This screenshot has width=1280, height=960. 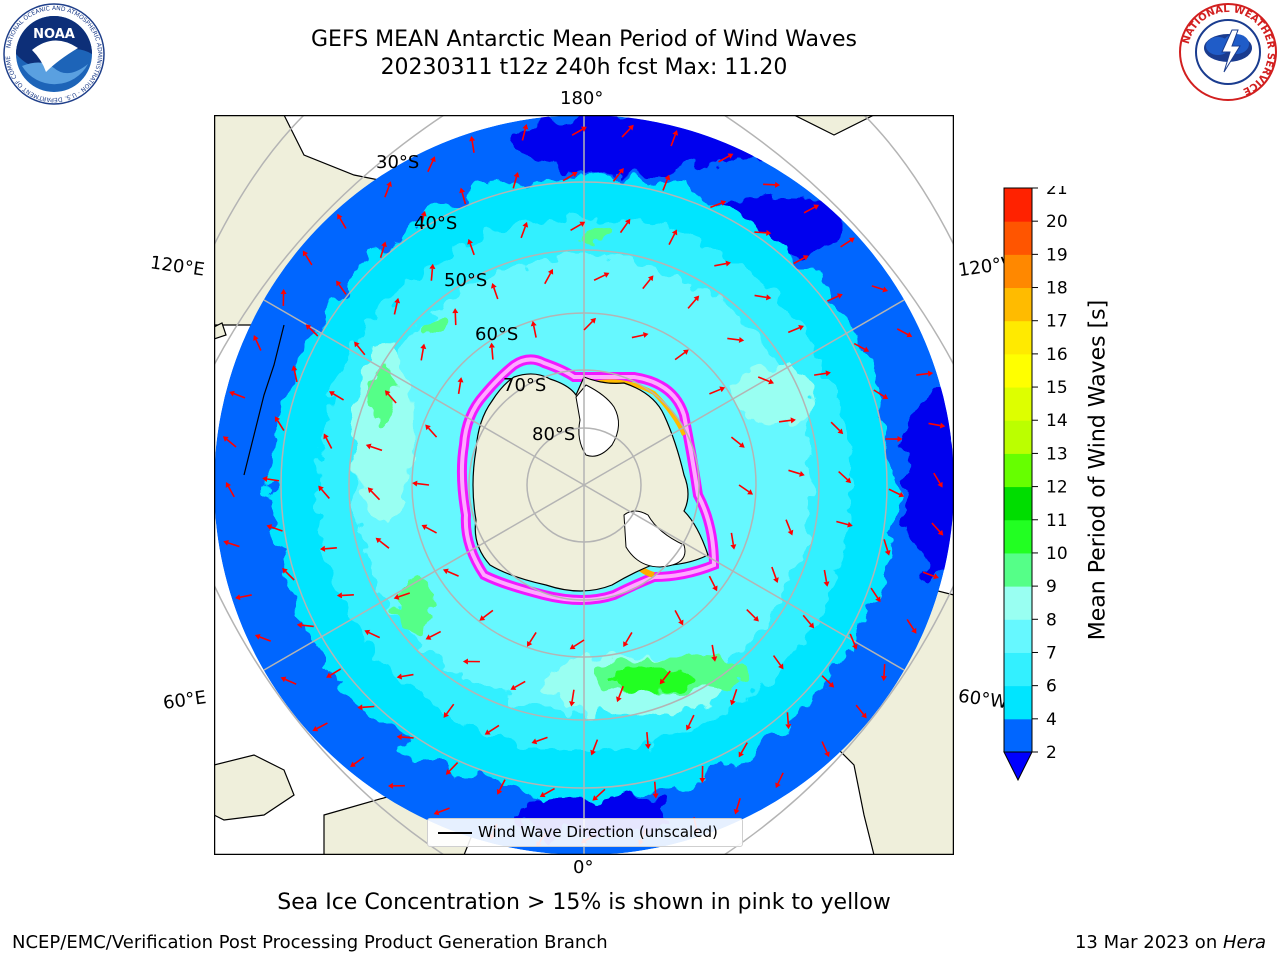 What do you see at coordinates (654, 539) in the screenshot?
I see `ice-sheet-west` at bounding box center [654, 539].